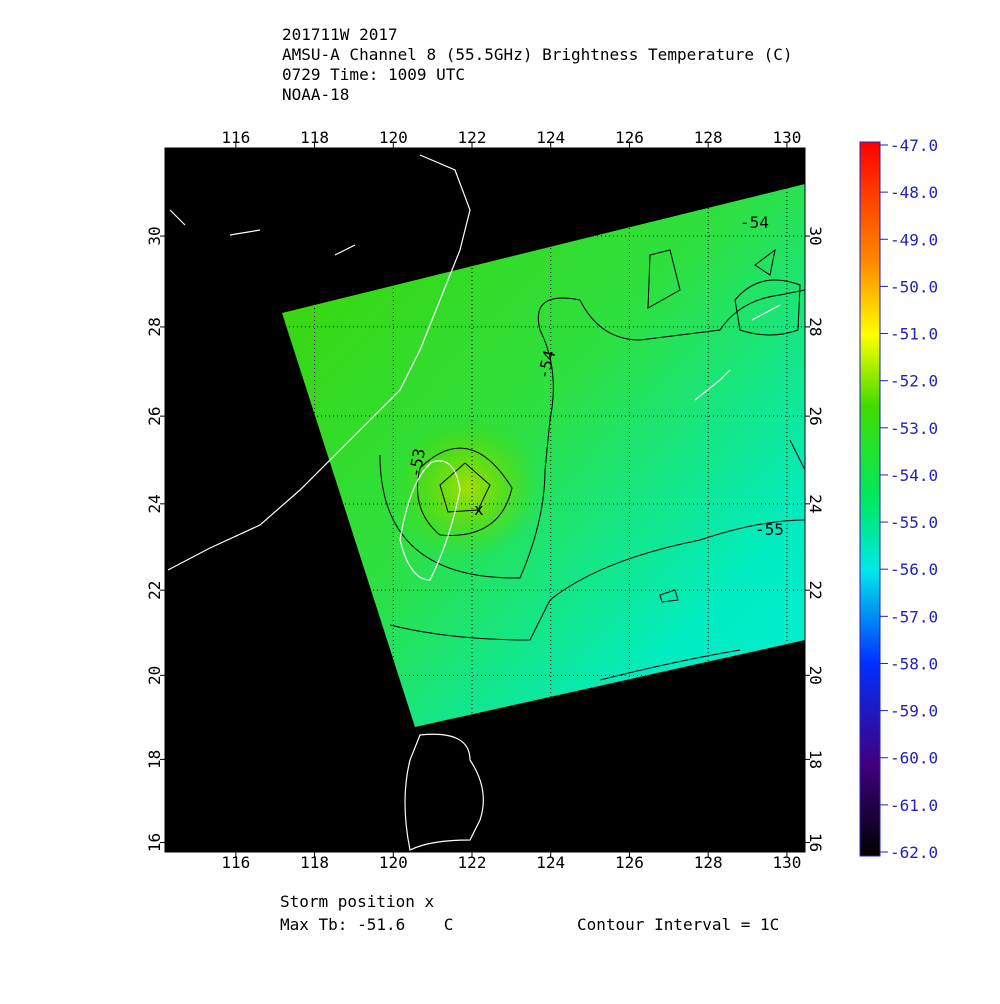 This screenshot has height=1004, width=1000. Describe the element at coordinates (914, 569) in the screenshot. I see `colorbar-tick-label: -56.0` at that location.